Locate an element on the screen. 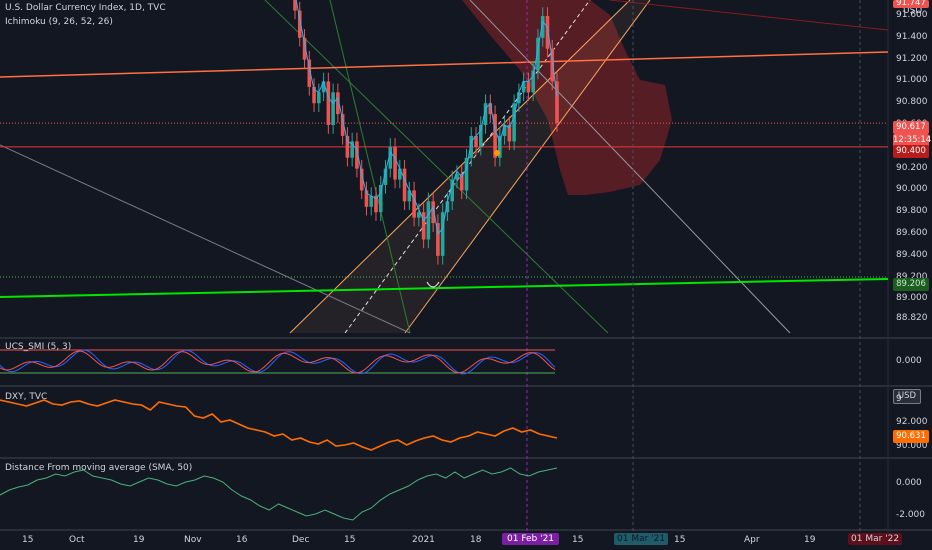 This screenshot has height=550, width=932. price-tick: 90.000 is located at coordinates (912, 189).